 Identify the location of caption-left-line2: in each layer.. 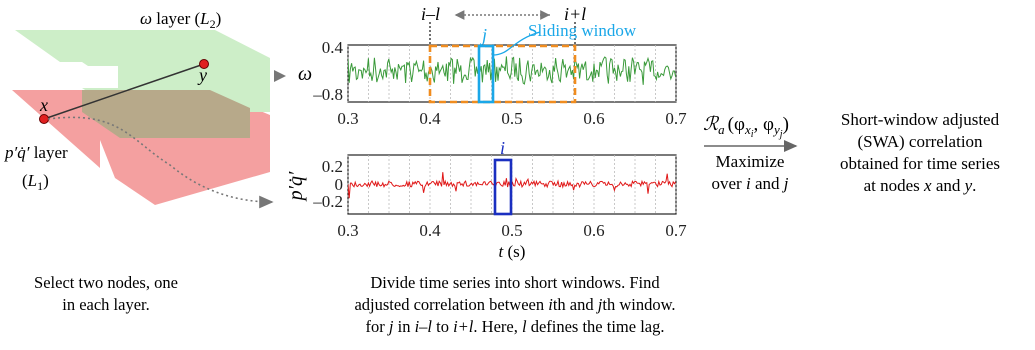
(106, 304).